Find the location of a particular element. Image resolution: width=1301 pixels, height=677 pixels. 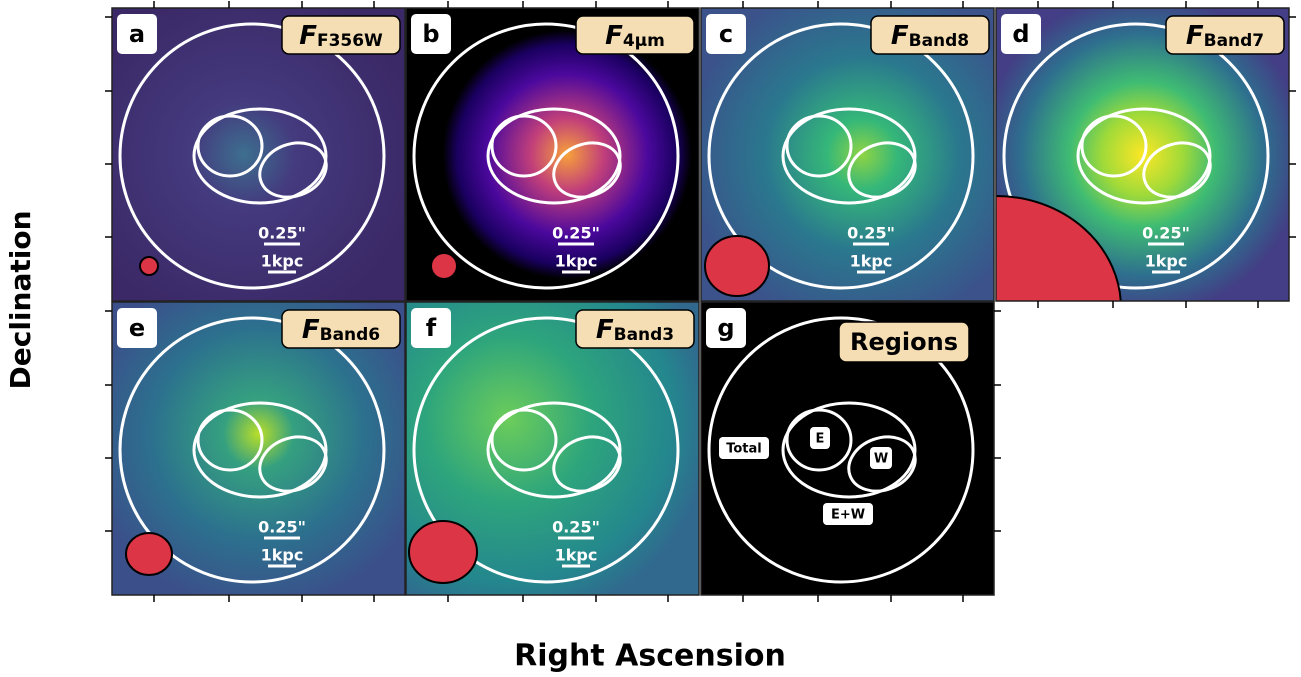

panel-letter: d is located at coordinates (1020, 34).